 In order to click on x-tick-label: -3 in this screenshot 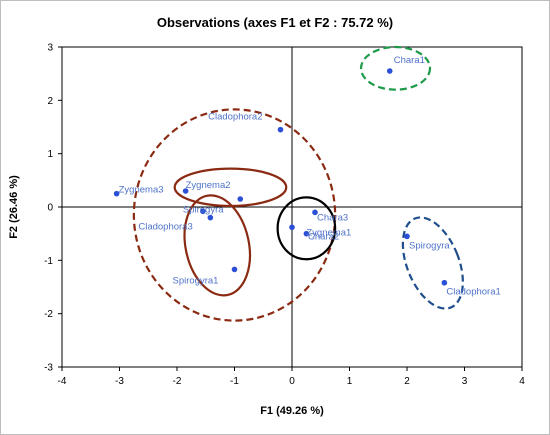, I will do `click(119, 381)`.